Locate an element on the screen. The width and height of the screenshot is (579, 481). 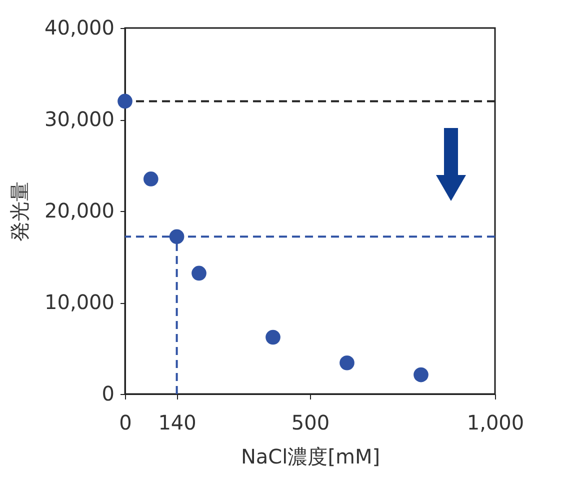
x-tick-label: 1,000 is located at coordinates (495, 422).